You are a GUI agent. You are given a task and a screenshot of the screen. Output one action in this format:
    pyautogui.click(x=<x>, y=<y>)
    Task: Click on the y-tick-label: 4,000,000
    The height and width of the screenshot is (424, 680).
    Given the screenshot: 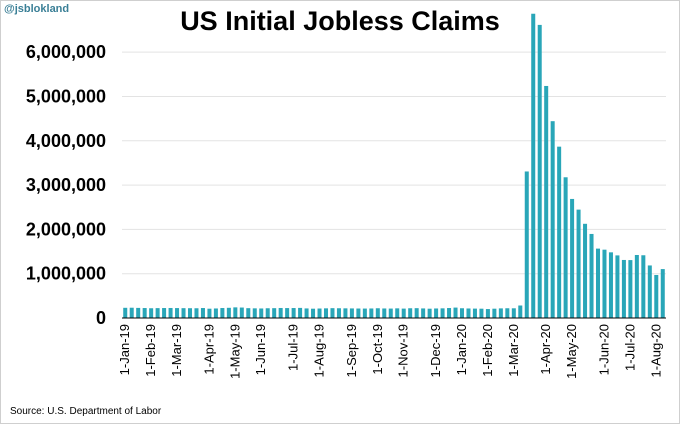 What is the action you would take?
    pyautogui.click(x=66, y=141)
    